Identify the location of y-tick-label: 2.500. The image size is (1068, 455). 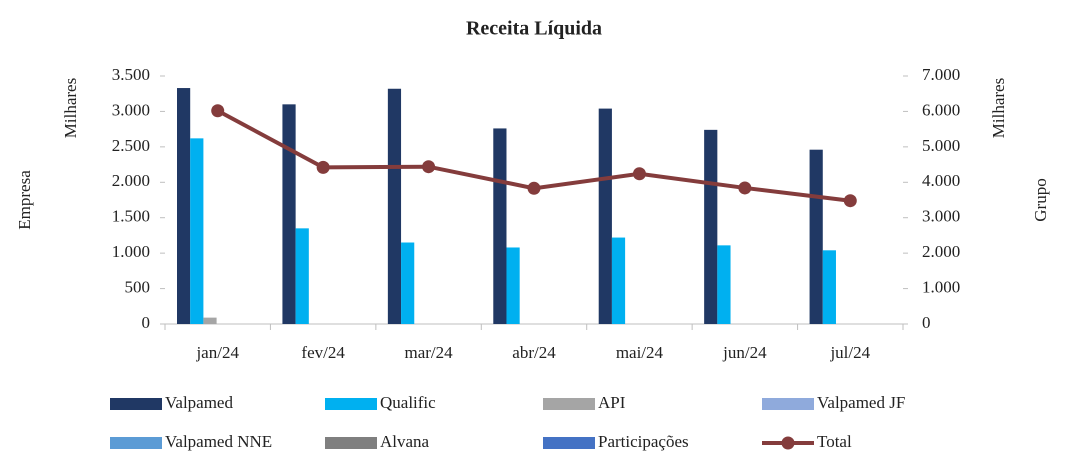
(131, 145).